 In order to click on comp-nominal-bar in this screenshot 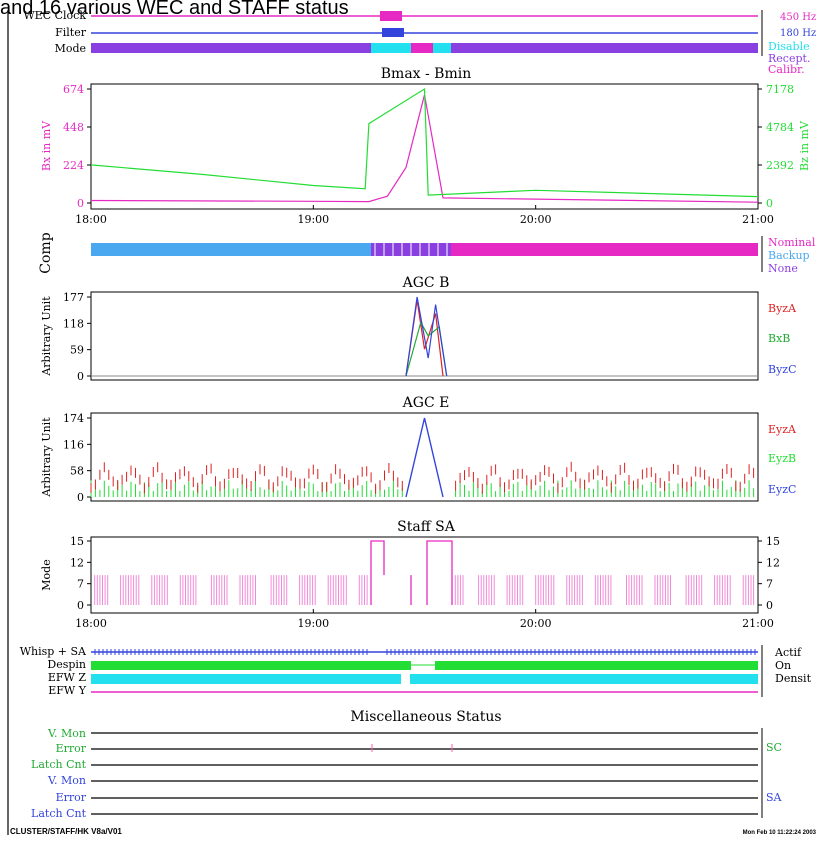, I will do `click(604, 249)`.